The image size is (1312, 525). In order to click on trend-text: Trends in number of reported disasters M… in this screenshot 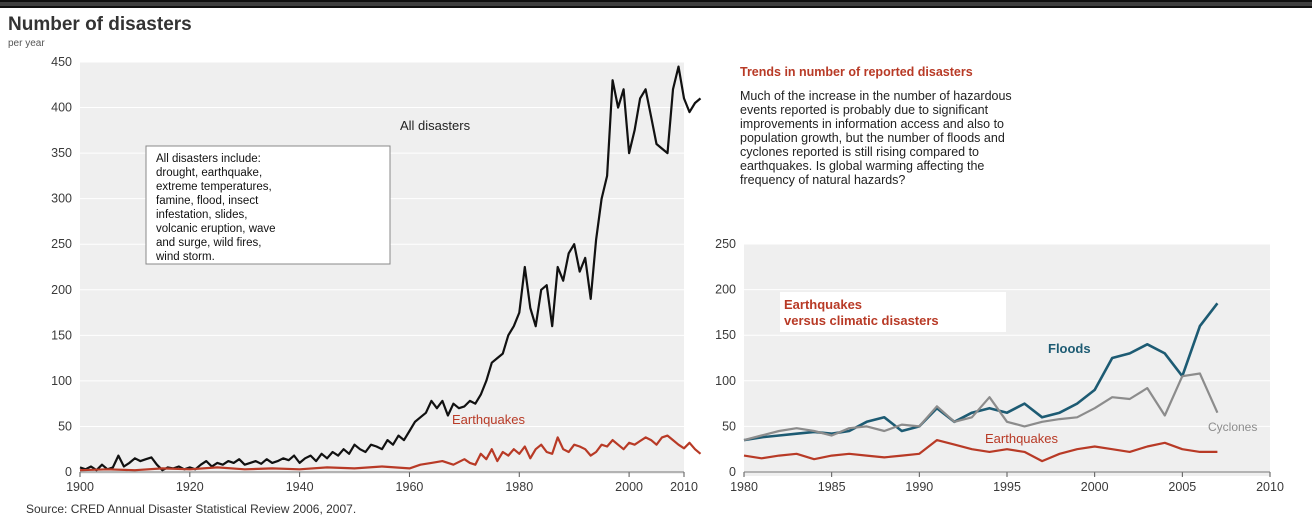, I will do `click(876, 126)`.